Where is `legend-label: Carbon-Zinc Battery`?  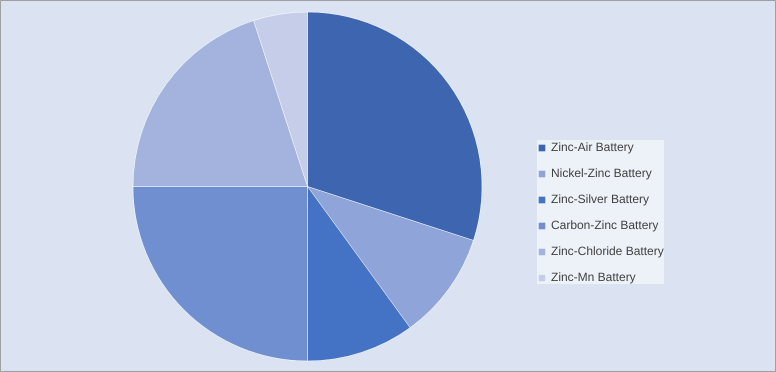 legend-label: Carbon-Zinc Battery is located at coordinates (604, 225).